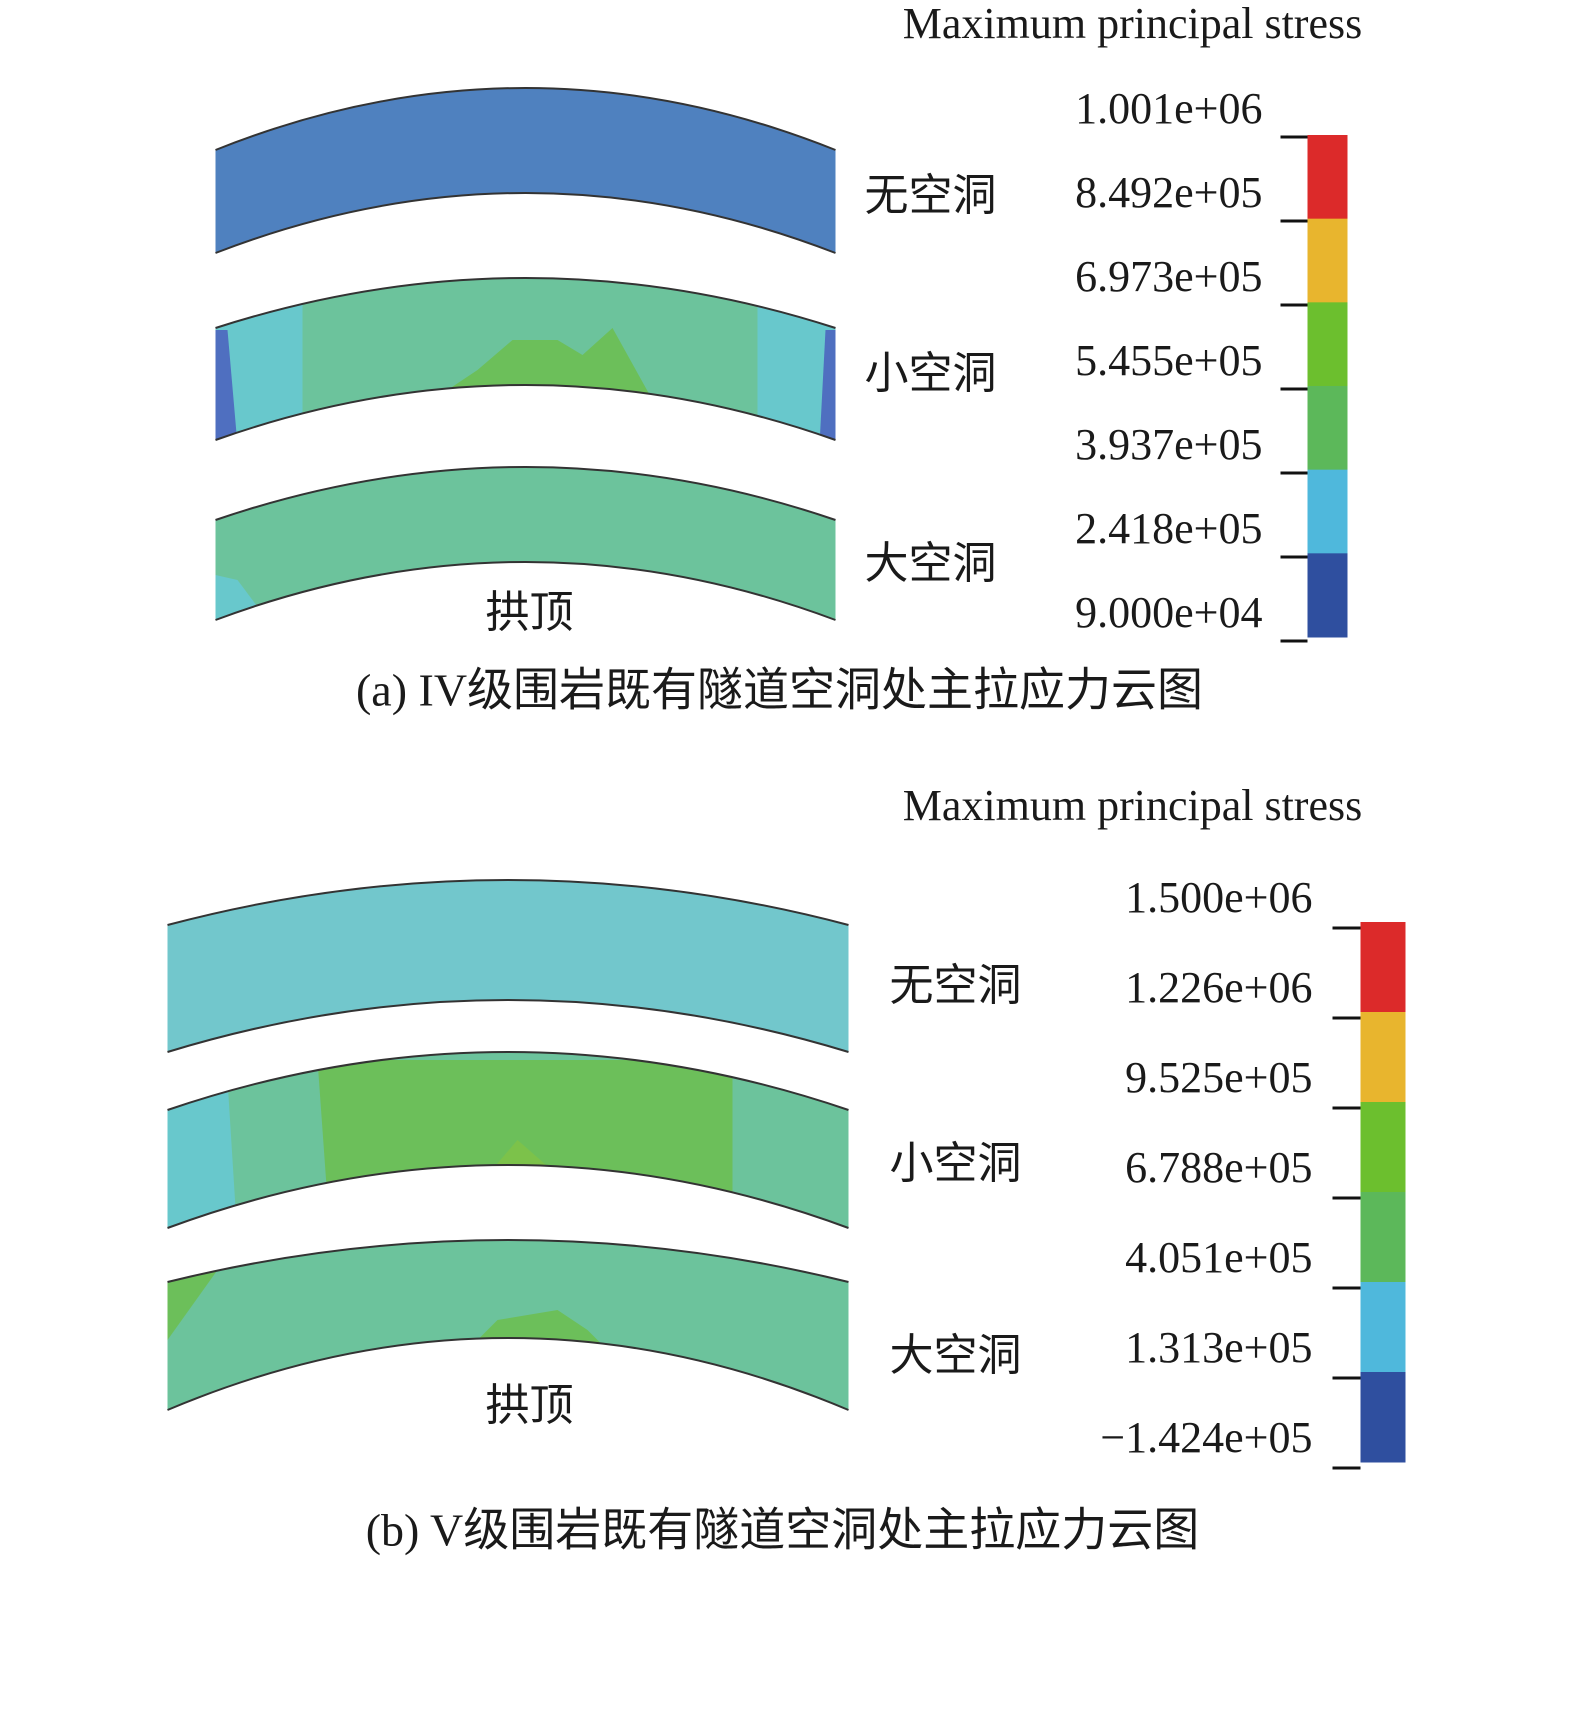 The height and width of the screenshot is (1721, 1575). Describe the element at coordinates (779, 690) in the screenshot. I see `caption: (a) IV级围岩既有隧道空洞处主拉应力云图` at that location.